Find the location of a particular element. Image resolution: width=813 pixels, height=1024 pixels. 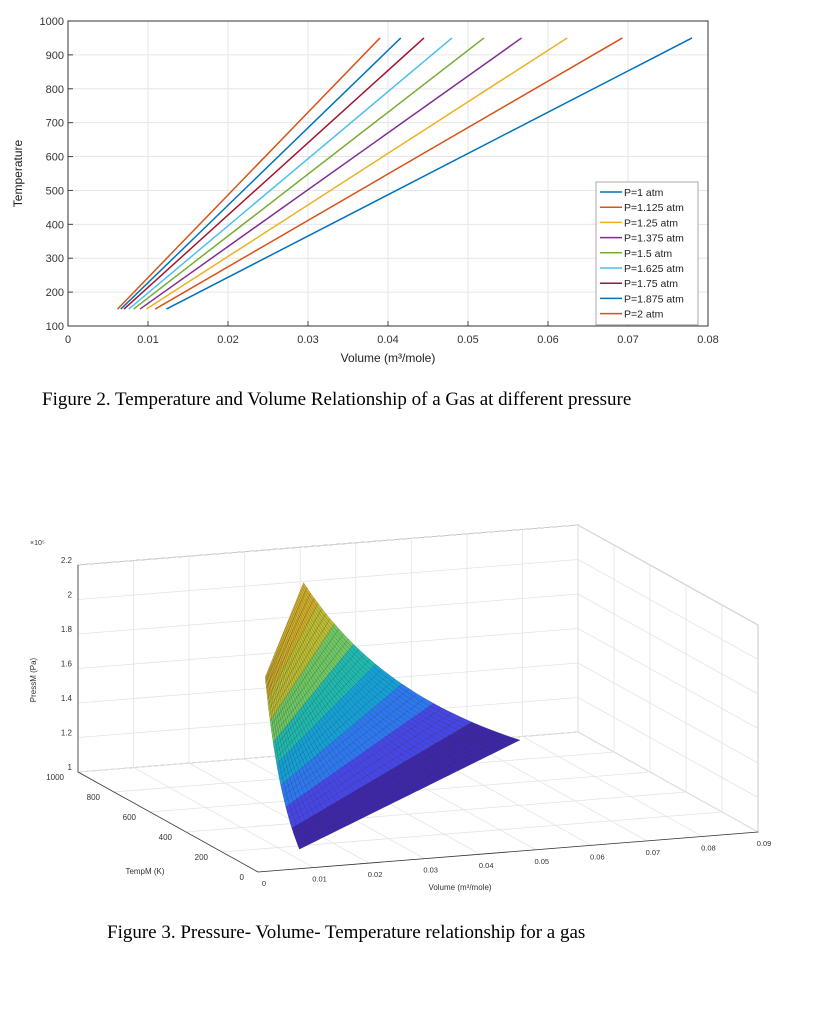

x-tick-label: 0.09 is located at coordinates (764, 843).